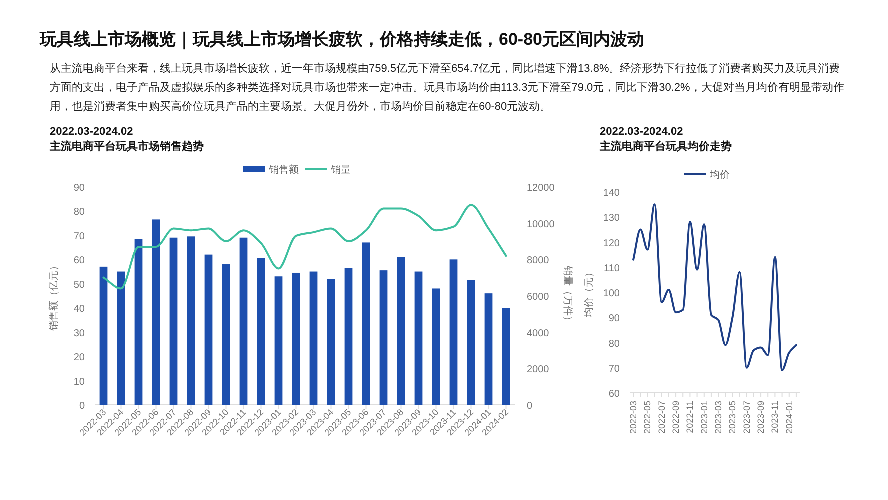 The height and width of the screenshot is (500, 888). What do you see at coordinates (719, 417) in the screenshot?
I see `x-tick-label: 2023-03` at bounding box center [719, 417].